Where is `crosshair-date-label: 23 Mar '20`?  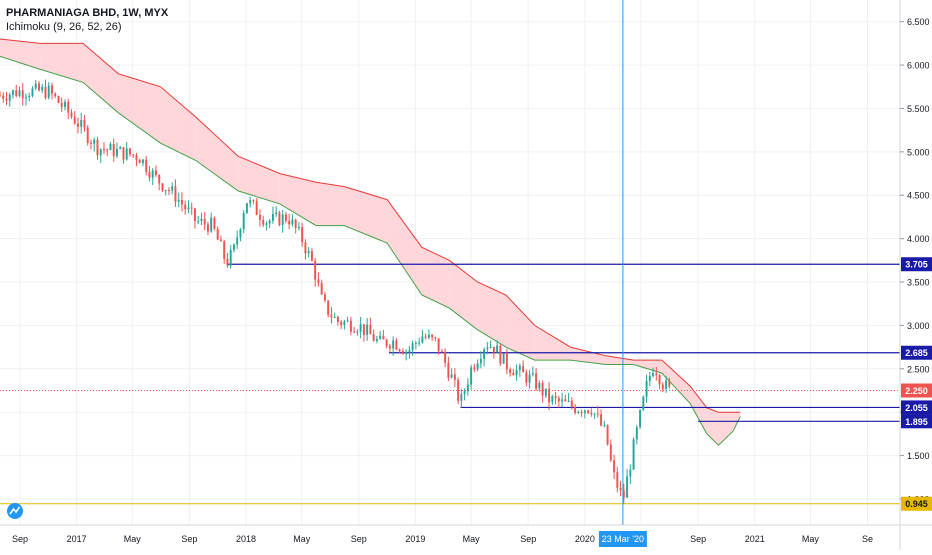 crosshair-date-label: 23 Mar '20 is located at coordinates (623, 539).